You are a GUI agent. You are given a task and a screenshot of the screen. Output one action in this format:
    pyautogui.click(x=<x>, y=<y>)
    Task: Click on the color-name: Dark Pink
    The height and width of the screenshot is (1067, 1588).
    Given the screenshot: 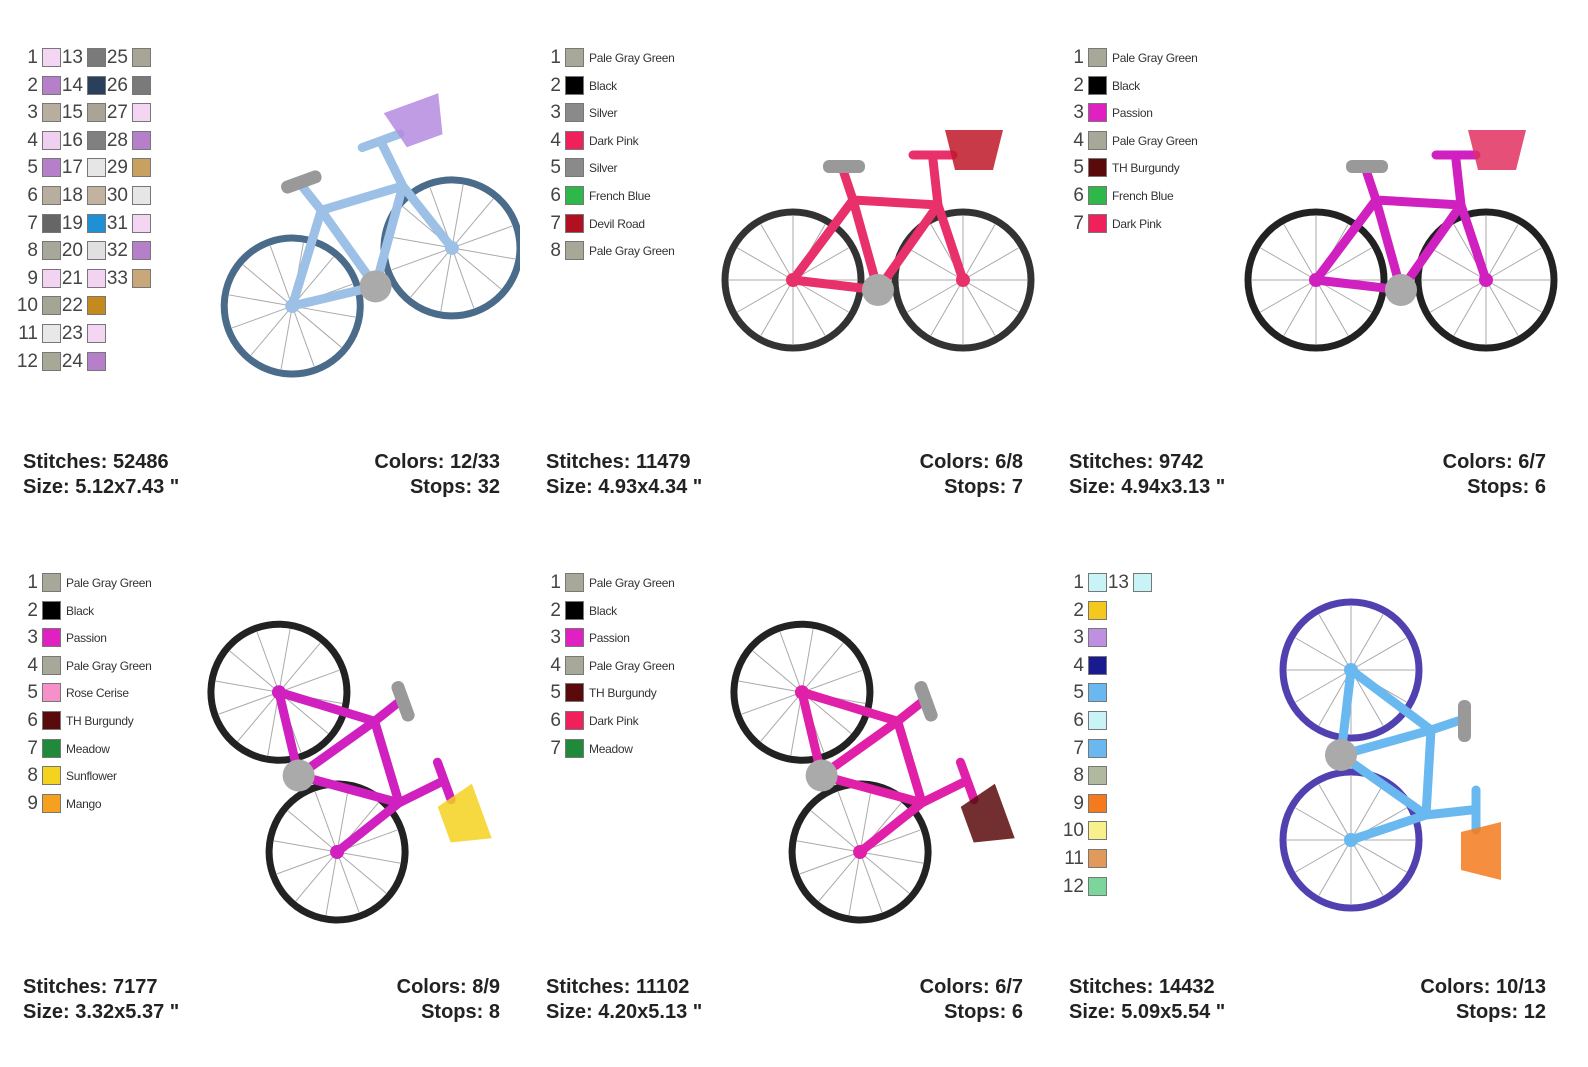 What is the action you would take?
    pyautogui.click(x=614, y=140)
    